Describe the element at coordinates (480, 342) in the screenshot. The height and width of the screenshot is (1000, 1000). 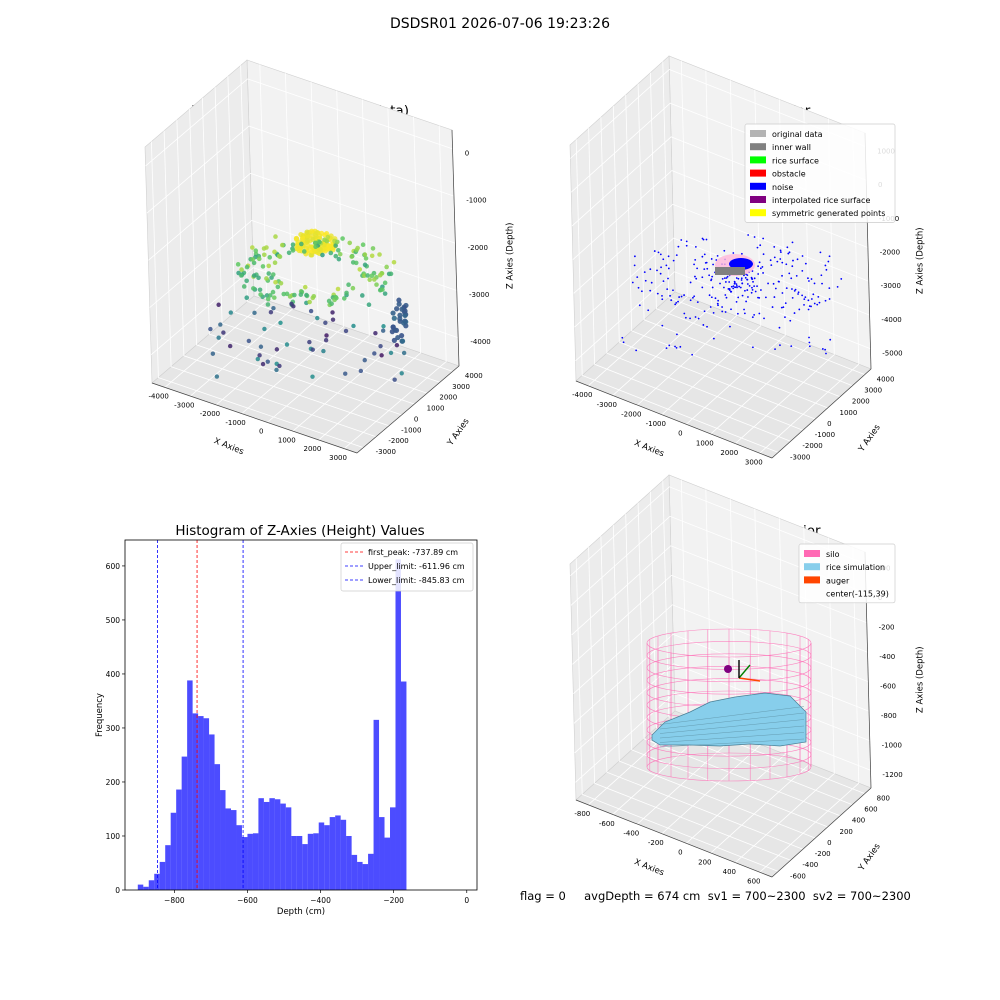
I see `raw-z-tick-label: -4000` at that location.